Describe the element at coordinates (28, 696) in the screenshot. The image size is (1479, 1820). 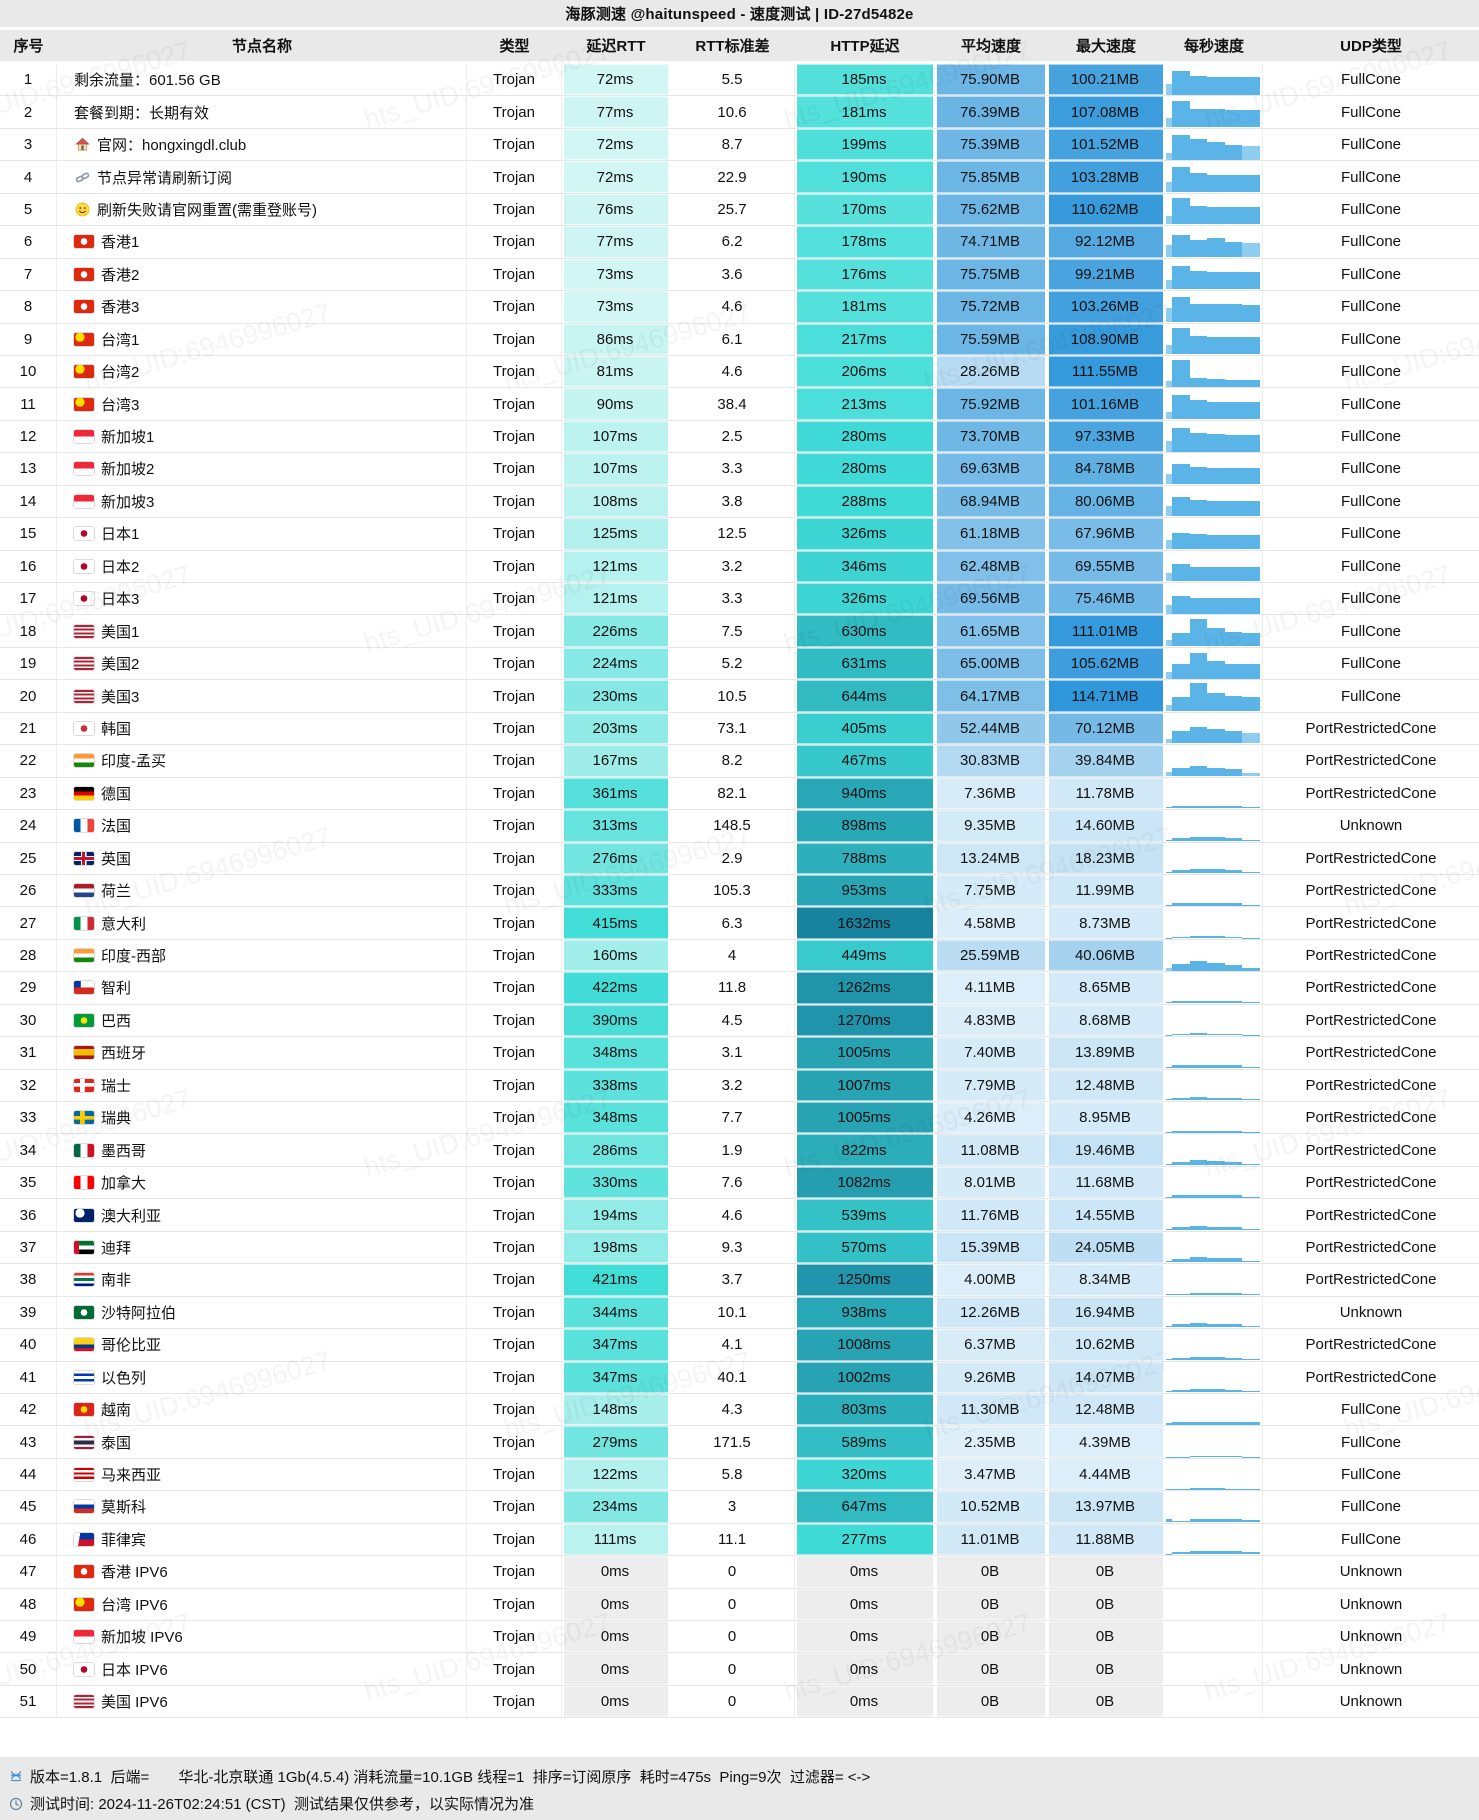
I see `row-index: 20` at that location.